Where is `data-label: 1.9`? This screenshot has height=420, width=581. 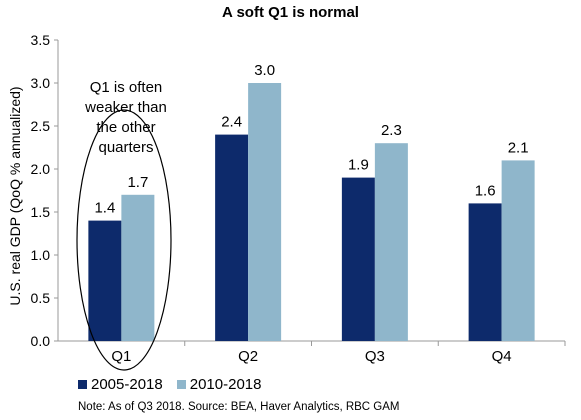 data-label: 1.9 is located at coordinates (358, 165).